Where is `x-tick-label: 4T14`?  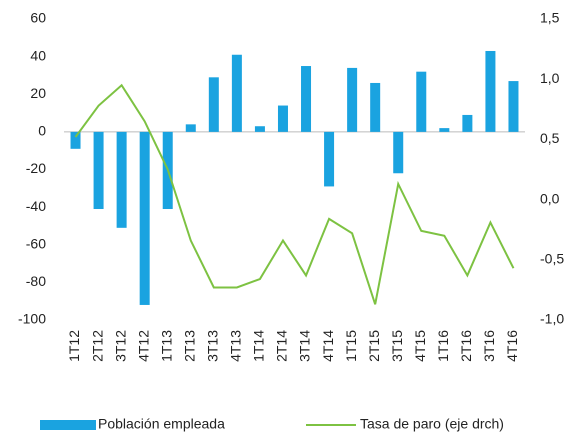
x-tick-label: 4T14 is located at coordinates (328, 346).